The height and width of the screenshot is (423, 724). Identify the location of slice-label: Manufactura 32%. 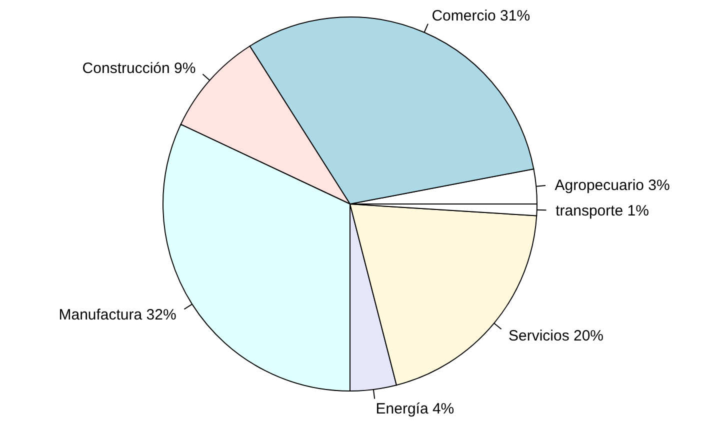
(117, 315).